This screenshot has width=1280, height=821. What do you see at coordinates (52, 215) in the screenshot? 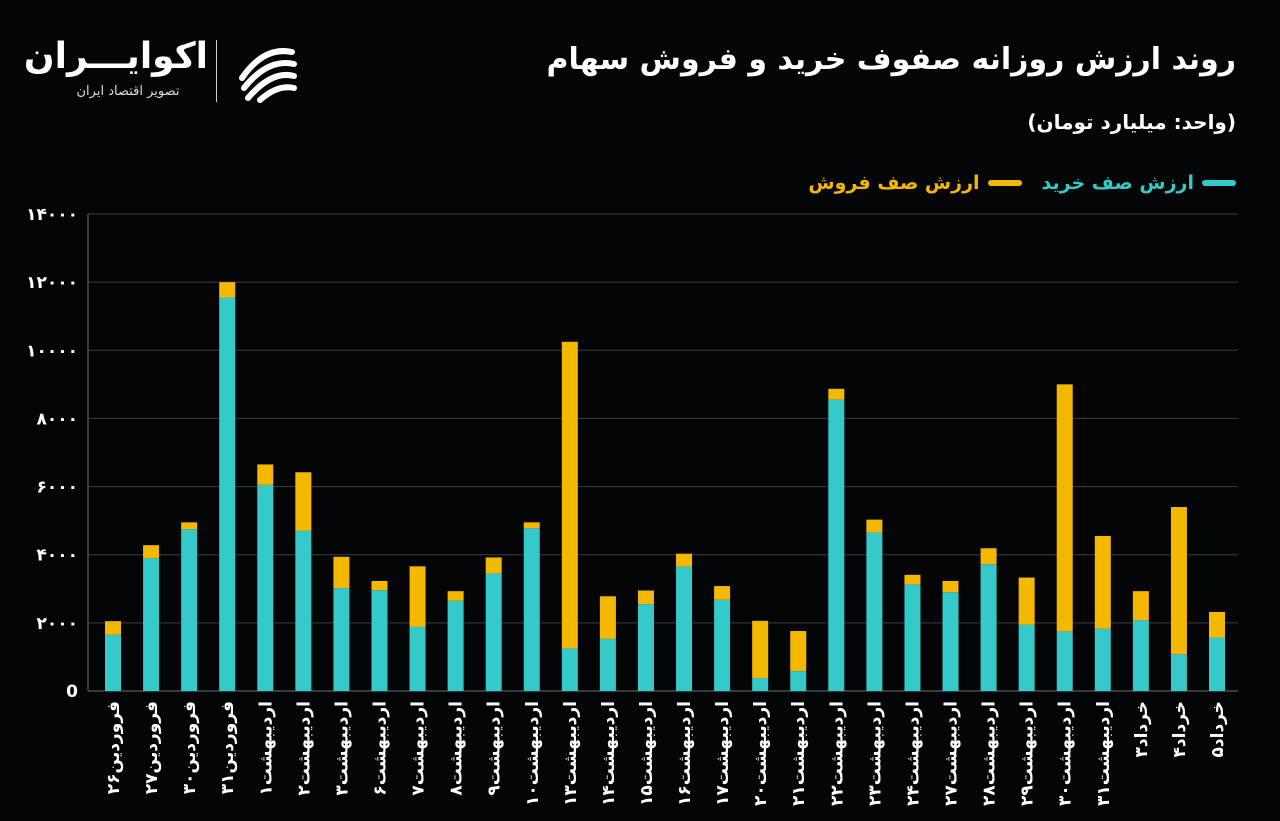
I see `y-tick-label: ۱۴۰۰۰` at bounding box center [52, 215].